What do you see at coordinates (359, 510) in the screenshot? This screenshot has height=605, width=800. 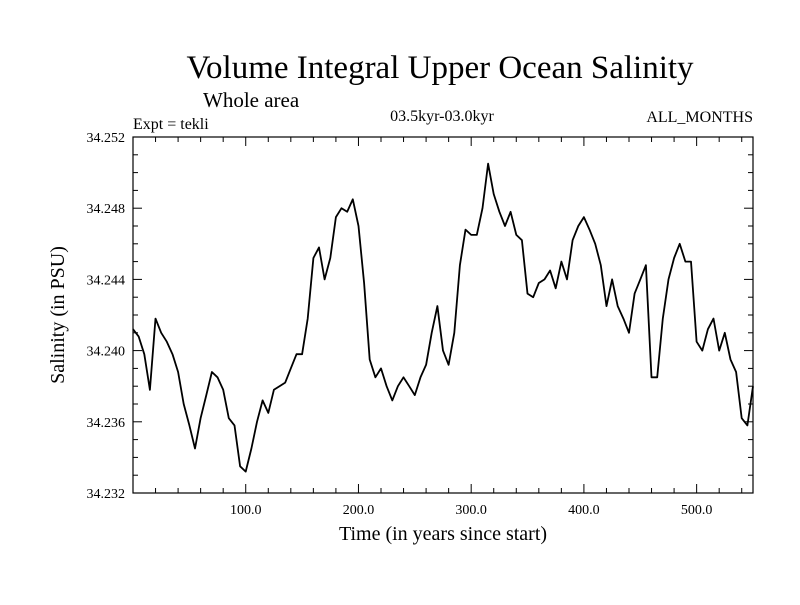 I see `x-tick-label: 200.0` at bounding box center [359, 510].